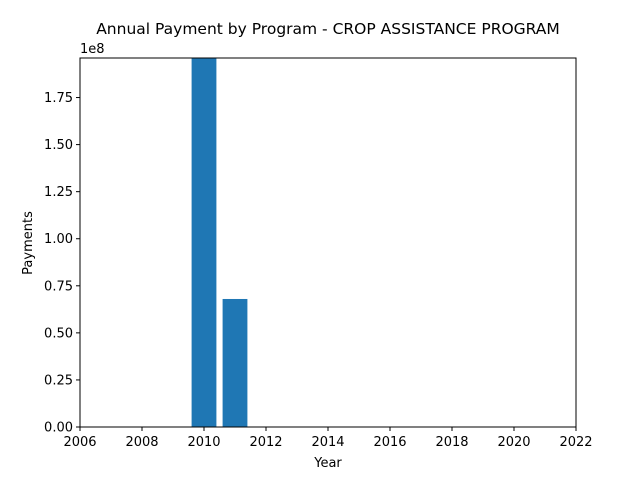 The width and height of the screenshot is (640, 480). I want to click on x-tick-label: 2016, so click(389, 442).